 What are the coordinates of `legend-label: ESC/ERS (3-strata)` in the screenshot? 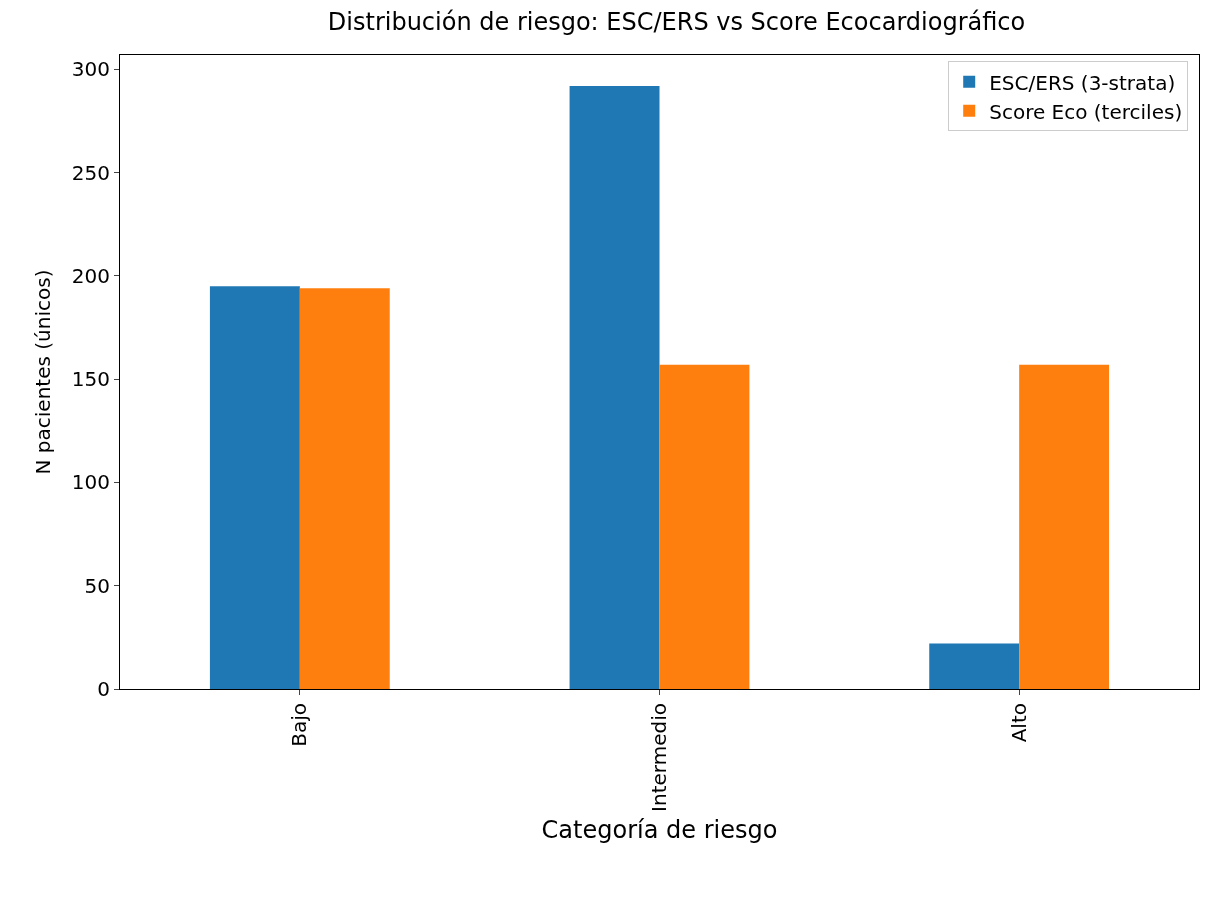 It's located at (1082, 82).